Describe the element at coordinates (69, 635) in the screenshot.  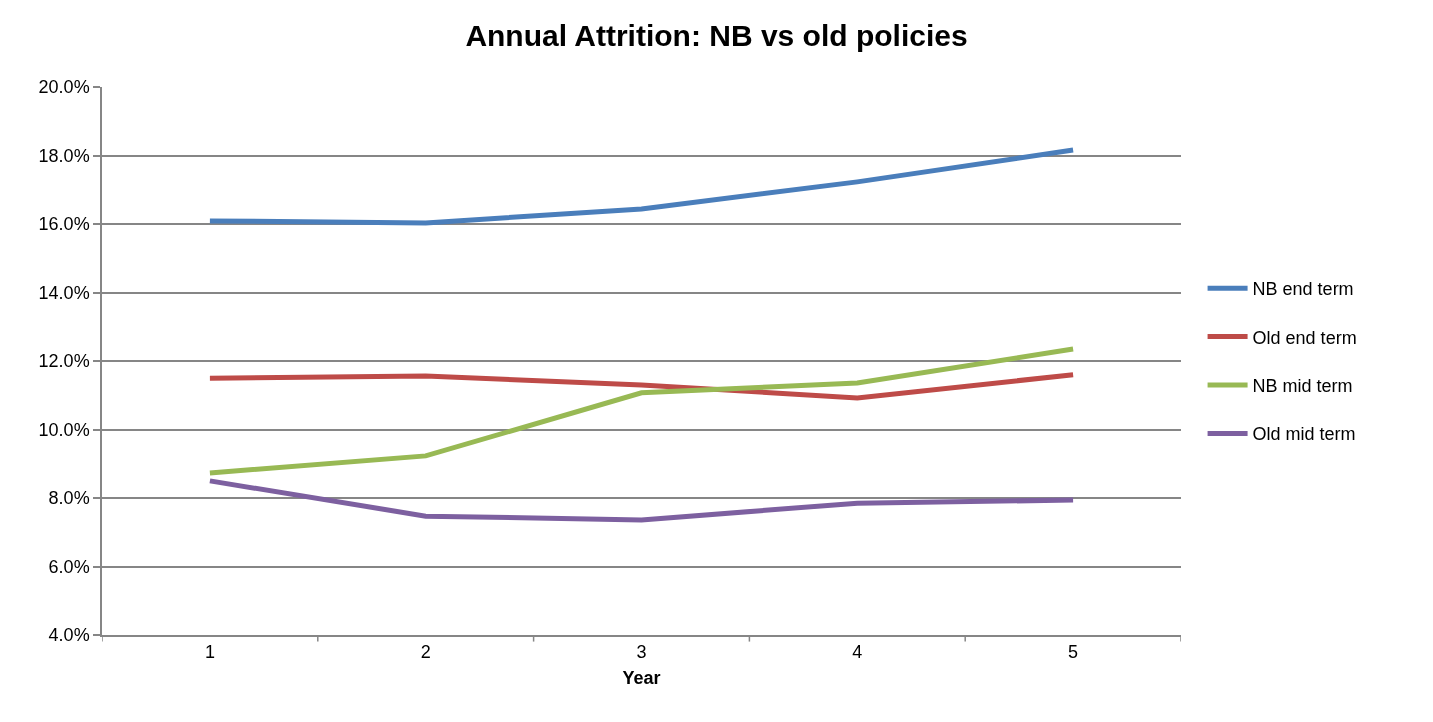
I see `y-tick-label: 4.0%` at that location.